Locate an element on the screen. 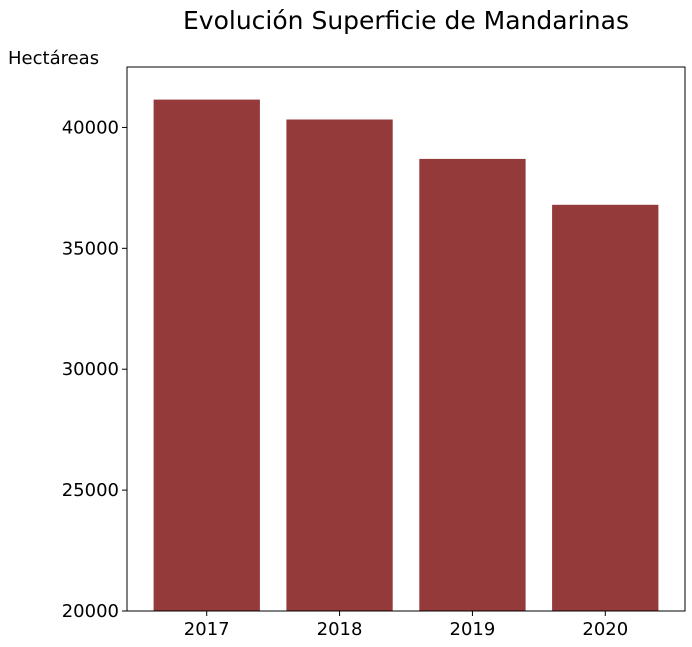  y-axis-label: Hectáreas is located at coordinates (53, 58).